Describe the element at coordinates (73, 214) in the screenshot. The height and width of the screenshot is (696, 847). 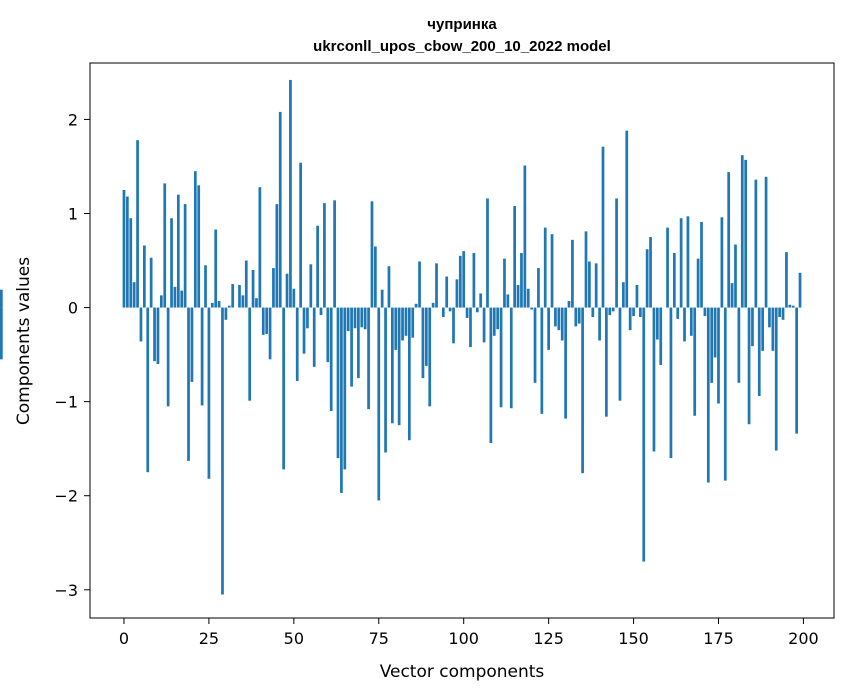
I see `y-tick-label: 1` at that location.